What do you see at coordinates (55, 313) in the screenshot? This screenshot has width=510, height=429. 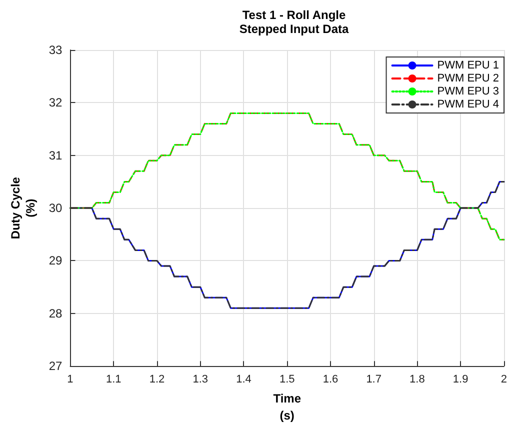 I see `y-tick-label: 28` at bounding box center [55, 313].